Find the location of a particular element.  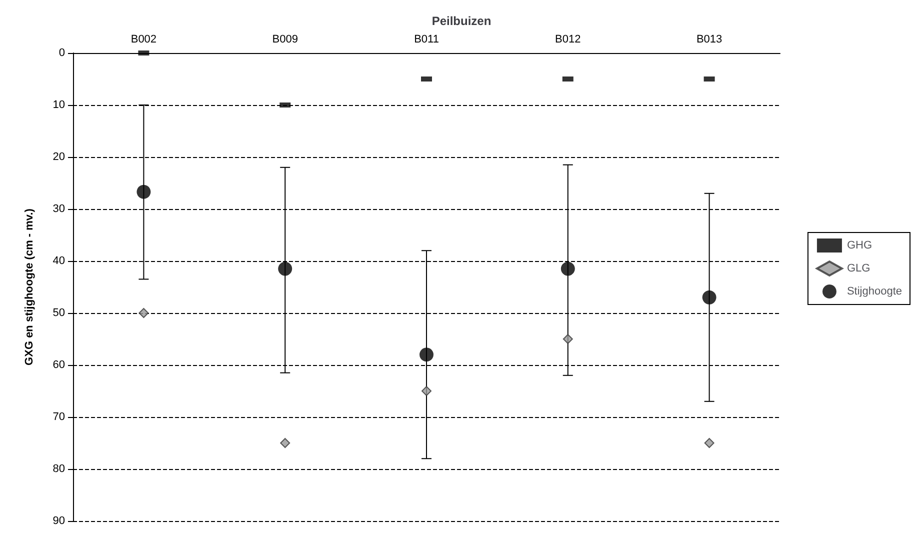

x-tick-label: B013 is located at coordinates (709, 40).